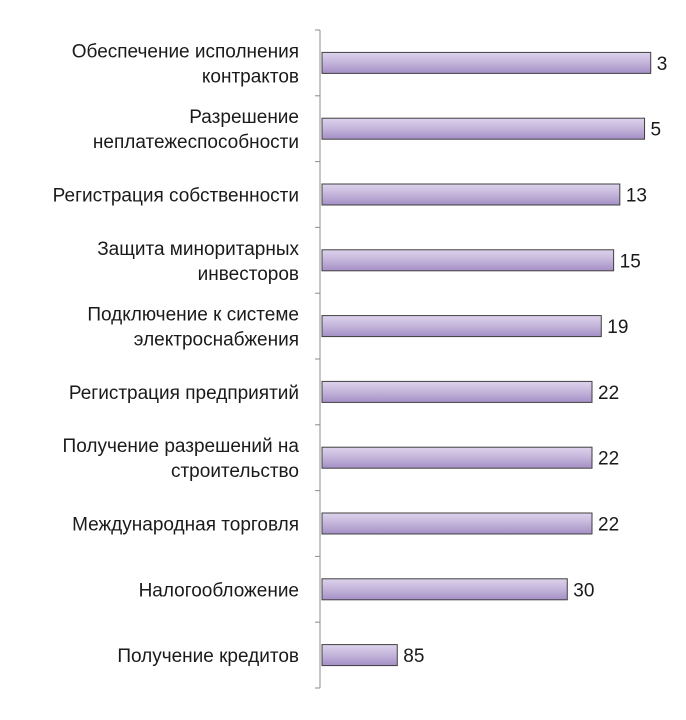 Image resolution: width=686 pixels, height=720 pixels. What do you see at coordinates (656, 130) in the screenshot?
I see `data-label: 5` at bounding box center [656, 130].